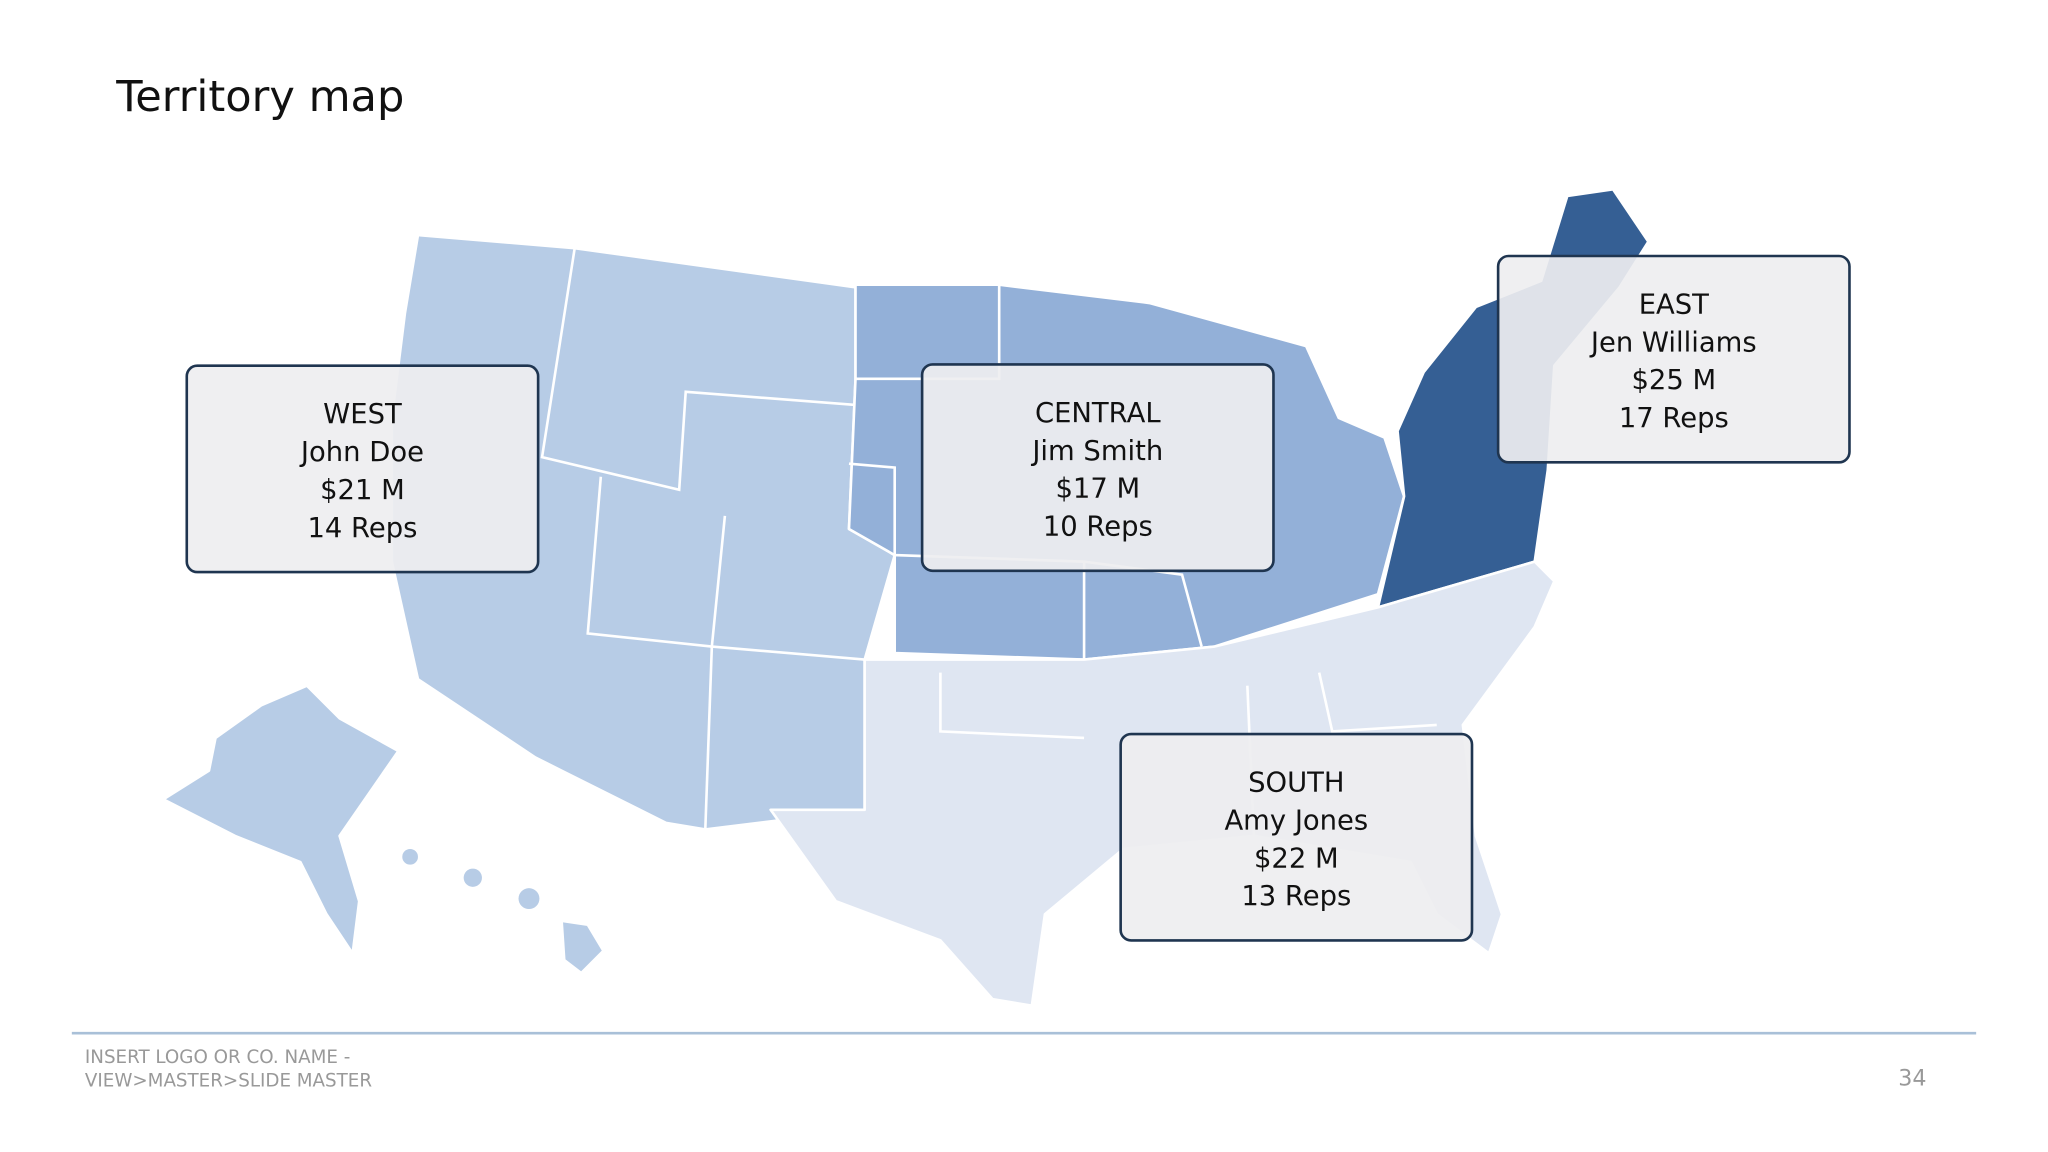 The width and height of the screenshot is (2048, 1152). Describe the element at coordinates (362, 490) in the screenshot. I see `region-revenue: $21 M` at that location.